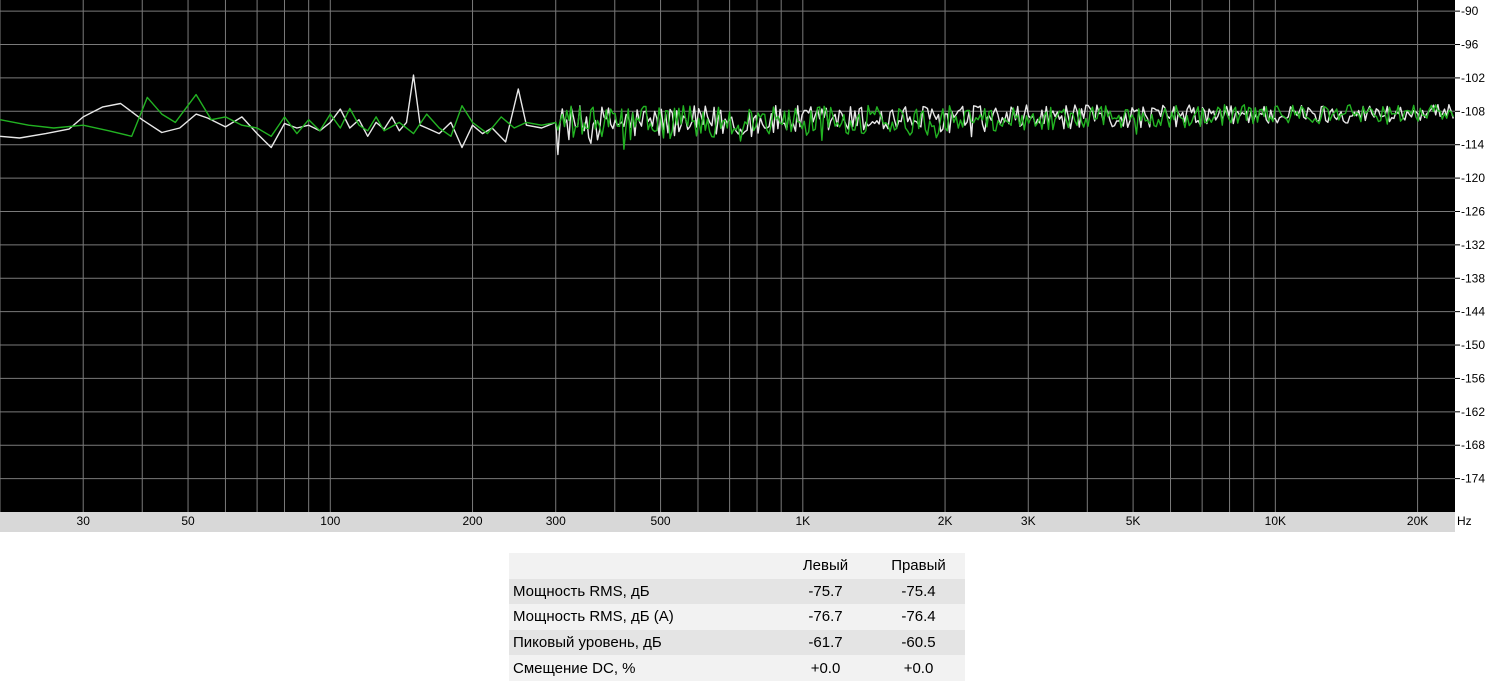 The height and width of the screenshot is (698, 1503). What do you see at coordinates (825, 617) in the screenshot?
I see `stats-row-left: -76.7` at bounding box center [825, 617].